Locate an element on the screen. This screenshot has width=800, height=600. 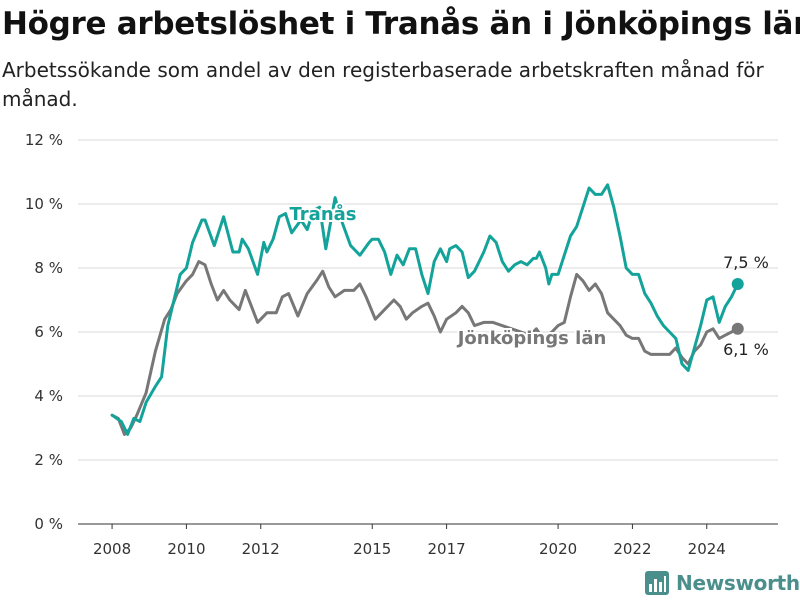
y-axis-ticks: 0 % 2 % 4 % 6 % 8 % 10 % 12 % is located at coordinates (44, 332).